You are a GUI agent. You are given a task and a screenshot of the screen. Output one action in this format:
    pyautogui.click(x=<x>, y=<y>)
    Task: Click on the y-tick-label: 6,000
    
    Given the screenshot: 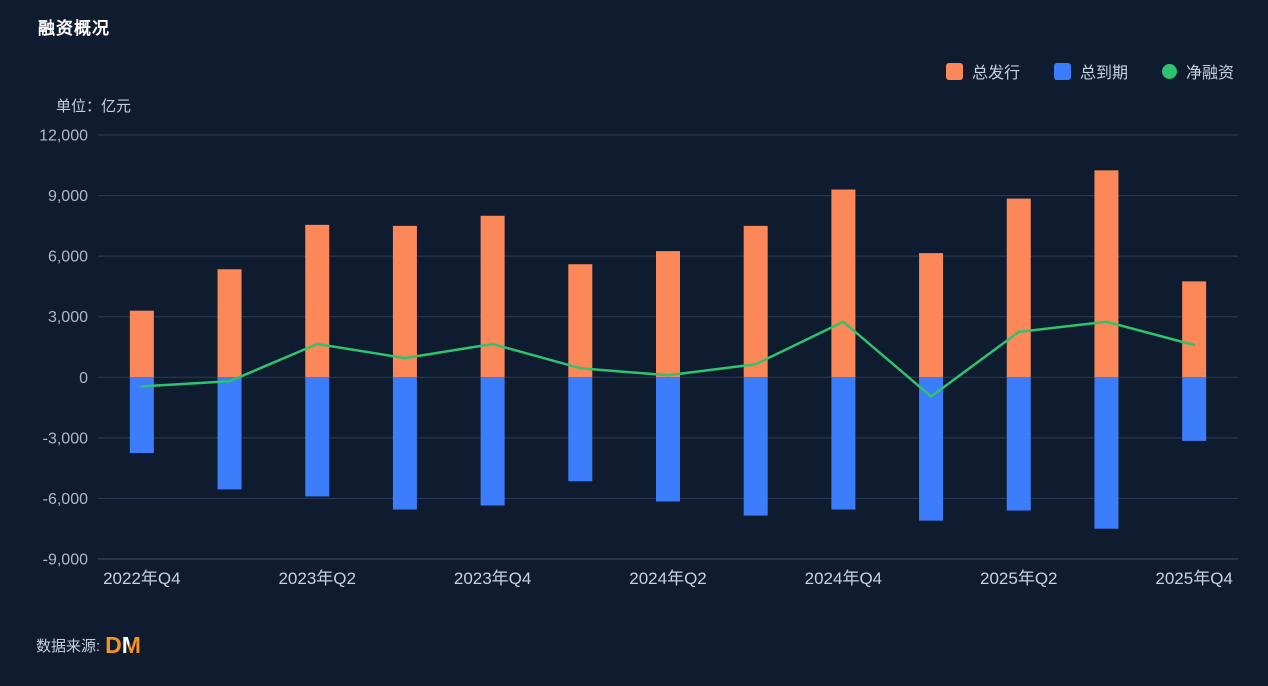 What is the action you would take?
    pyautogui.click(x=68, y=257)
    